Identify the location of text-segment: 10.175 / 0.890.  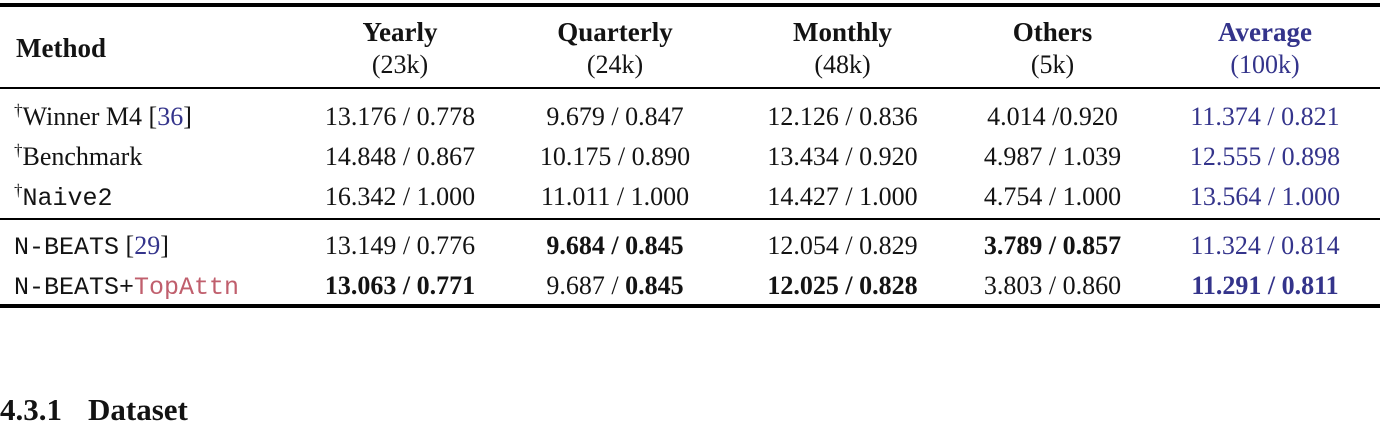
(615, 156).